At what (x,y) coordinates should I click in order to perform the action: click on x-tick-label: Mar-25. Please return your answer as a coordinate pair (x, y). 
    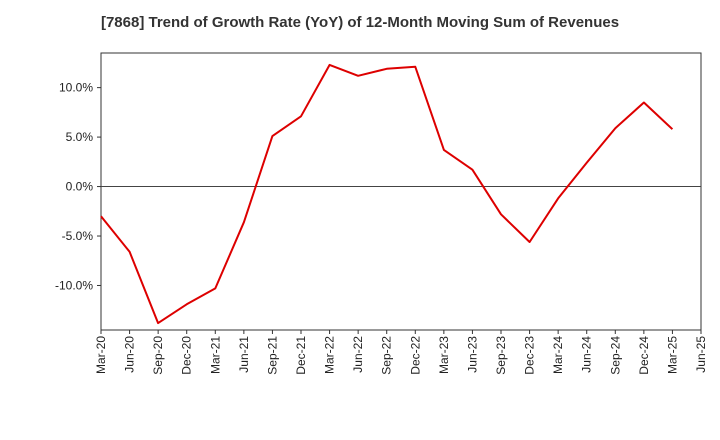
    Looking at the image, I should click on (672, 355).